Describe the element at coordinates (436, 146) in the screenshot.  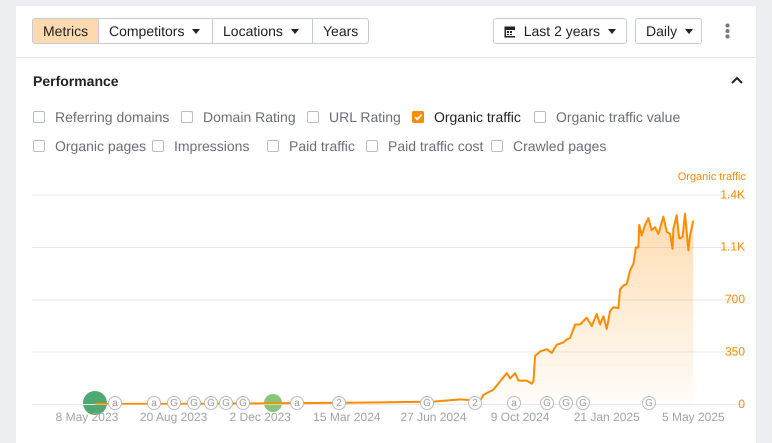
I see `text: Paid traffic cost` at that location.